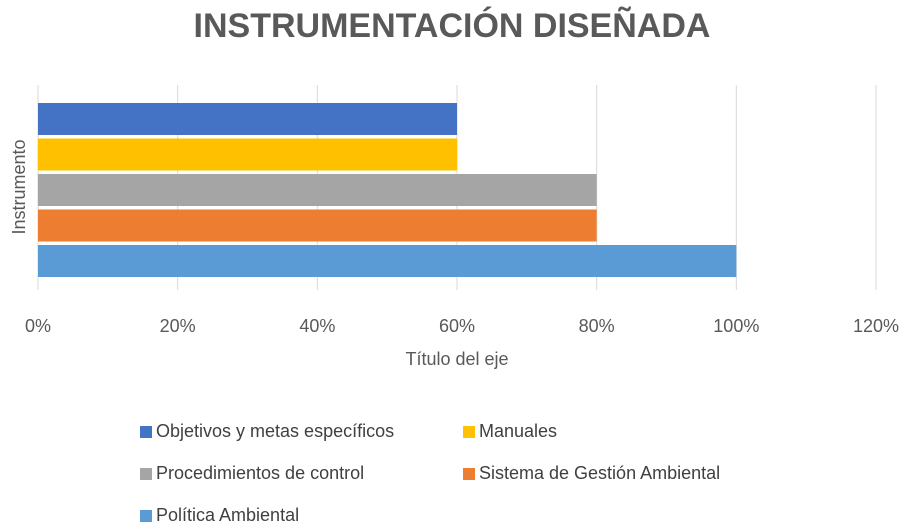 Image resolution: width=904 pixels, height=531 pixels. Describe the element at coordinates (599, 473) in the screenshot. I see `legend-label: Sistema de Gestión Ambiental` at that location.